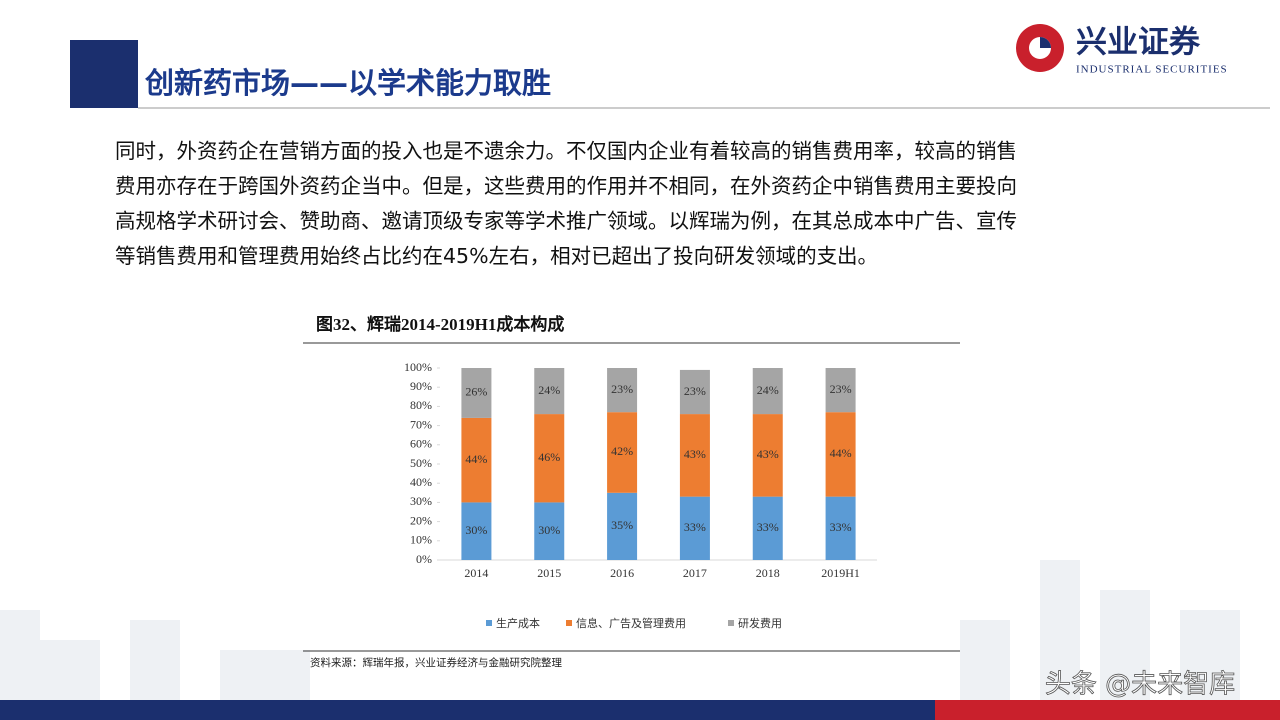 Image resolution: width=1280 pixels, height=720 pixels. What do you see at coordinates (496, 256) in the screenshot?
I see `paragraph-line: 等销售费用和管理费用始终占比约在45%左右，相对已超出了投向研发领域的支出。` at bounding box center [496, 256].